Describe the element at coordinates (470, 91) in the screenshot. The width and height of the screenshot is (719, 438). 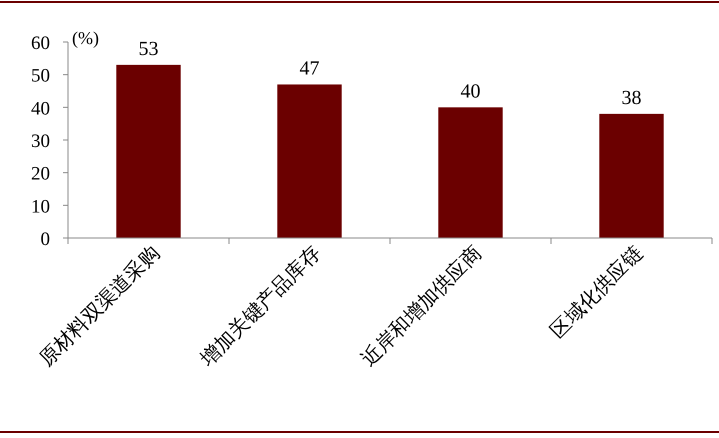
I see `data-label: 40` at that location.